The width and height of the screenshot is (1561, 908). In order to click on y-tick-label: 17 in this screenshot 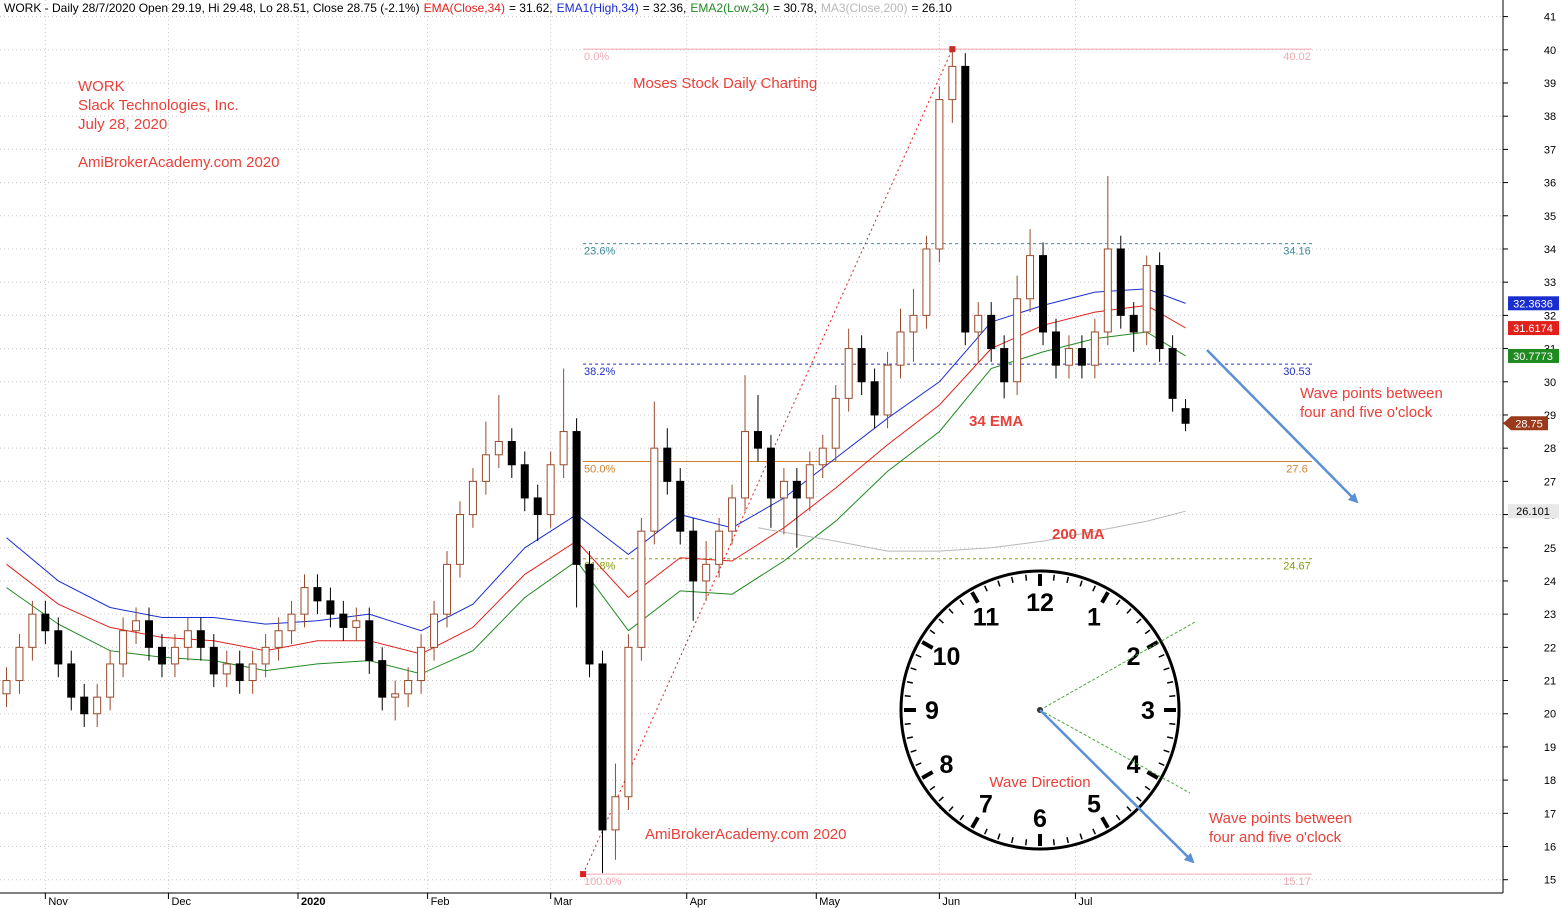, I will do `click(1550, 814)`.